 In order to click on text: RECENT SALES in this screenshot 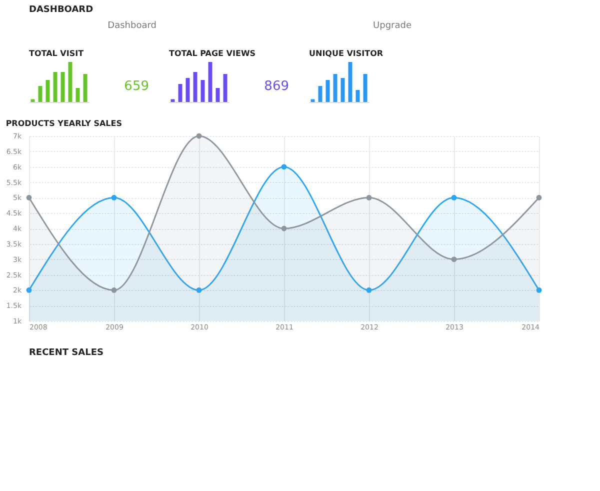, I will do `click(66, 353)`.